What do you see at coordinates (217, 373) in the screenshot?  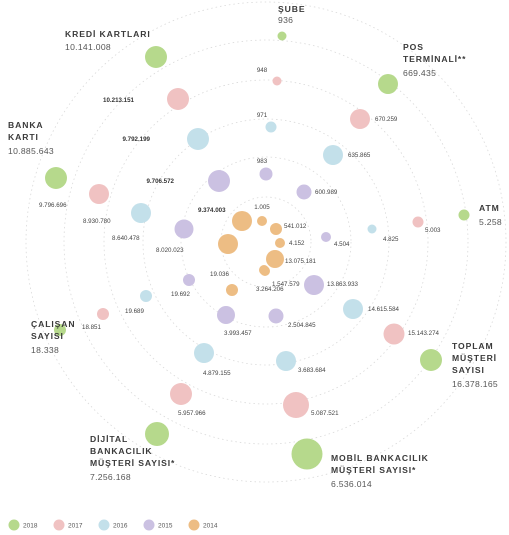 I see `data-label-dijital-2016: 4.879.155` at bounding box center [217, 373].